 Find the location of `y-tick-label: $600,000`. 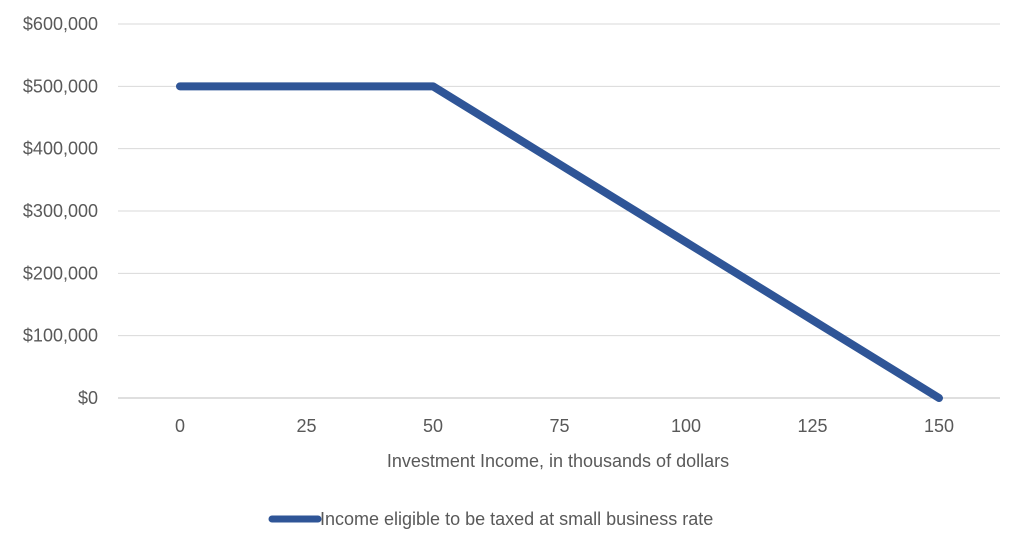

y-tick-label: $600,000 is located at coordinates (60, 24).